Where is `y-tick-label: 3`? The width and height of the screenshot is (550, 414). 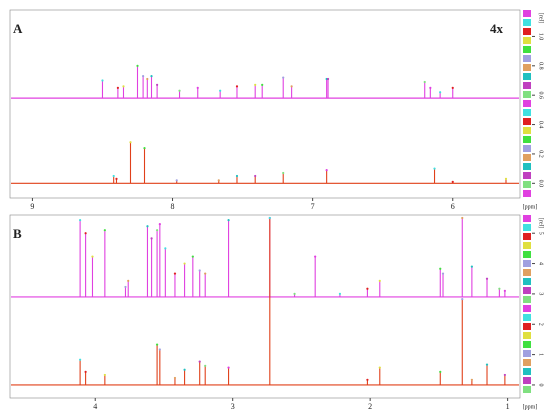 y-tick-label: 3 is located at coordinates (541, 293).